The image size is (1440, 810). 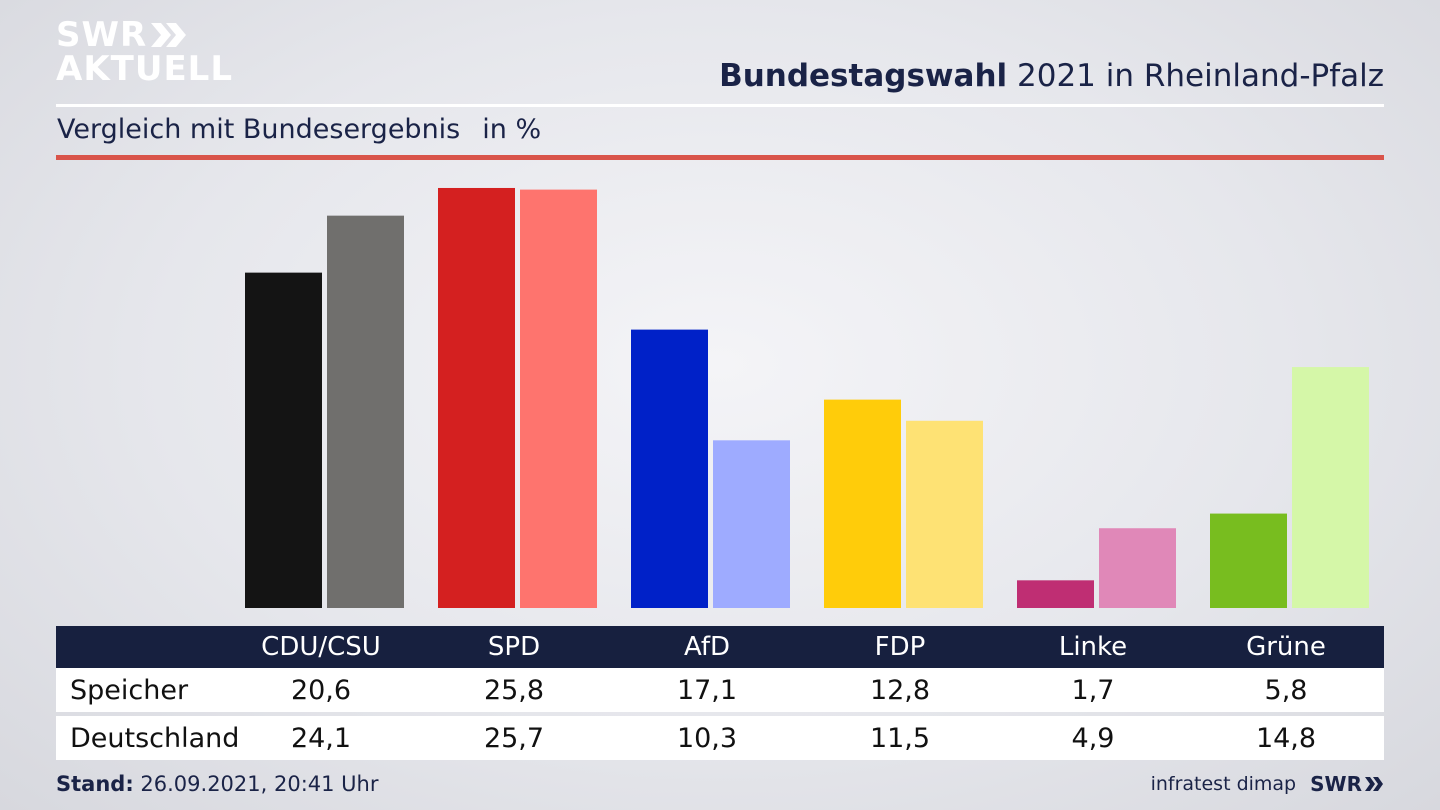 I want to click on column-header: CDU/CSU, so click(x=321, y=647).